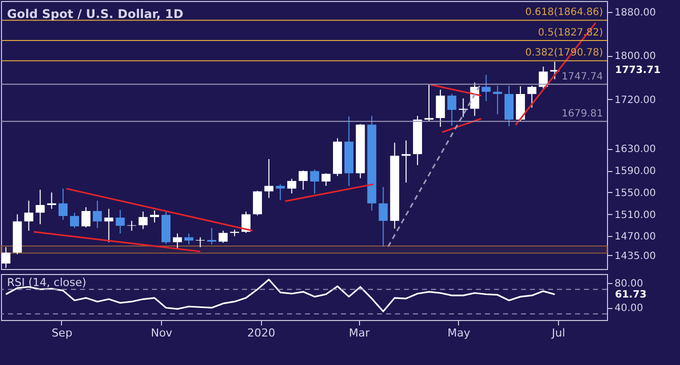 The image size is (680, 365). I want to click on y-tick-label: 40.00, so click(629, 308).